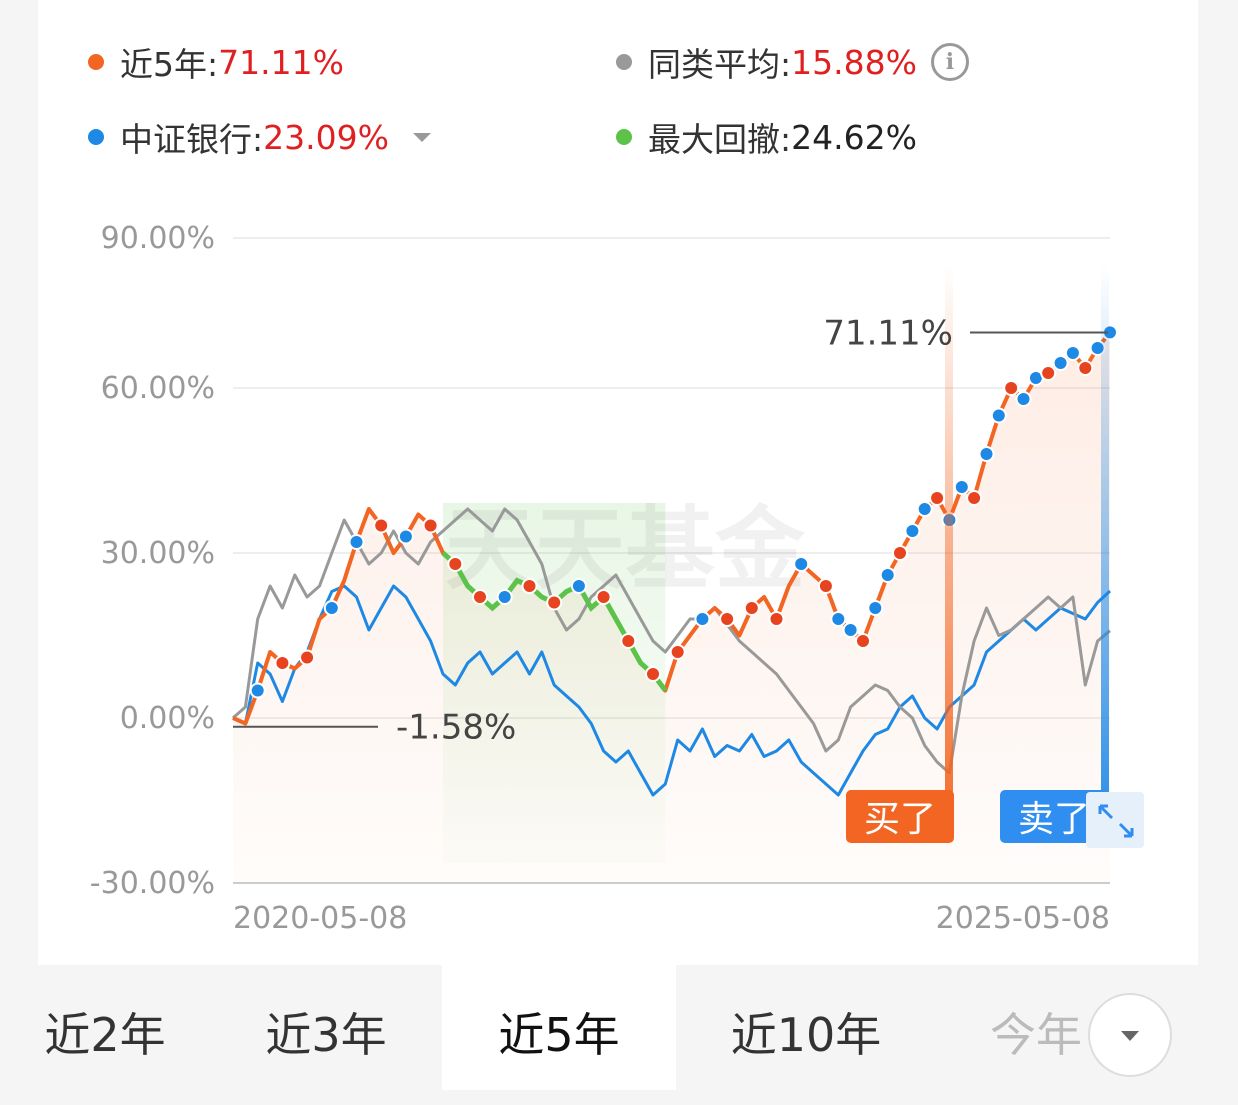 The height and width of the screenshot is (1105, 1238). Describe the element at coordinates (152, 883) in the screenshot. I see `y-tick-label: -30.00%` at that location.